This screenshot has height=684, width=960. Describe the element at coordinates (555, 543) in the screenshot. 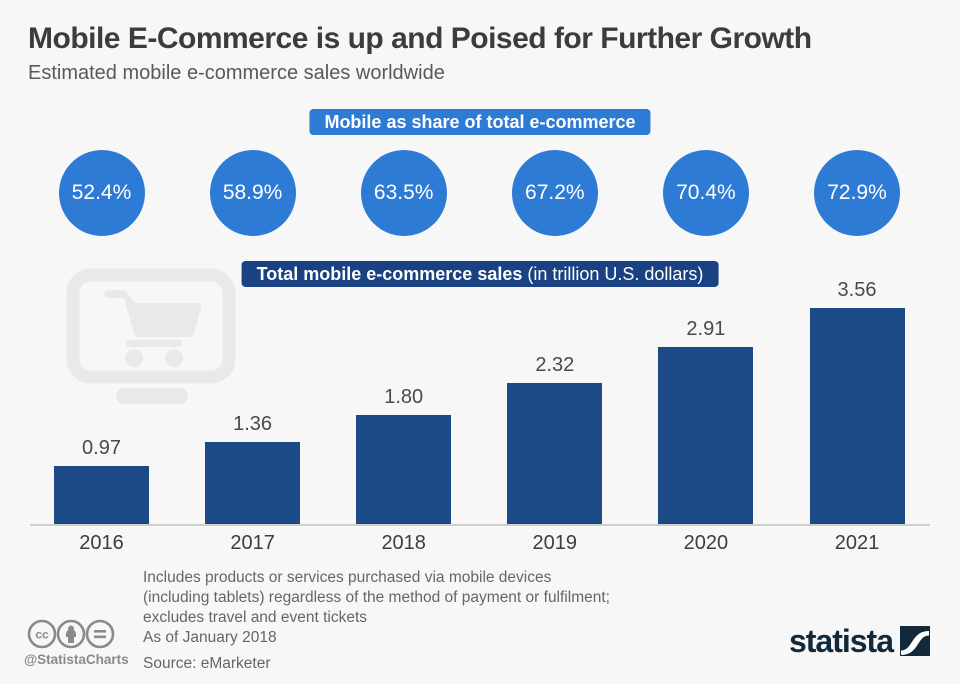

I see `year-label: 2019` at that location.